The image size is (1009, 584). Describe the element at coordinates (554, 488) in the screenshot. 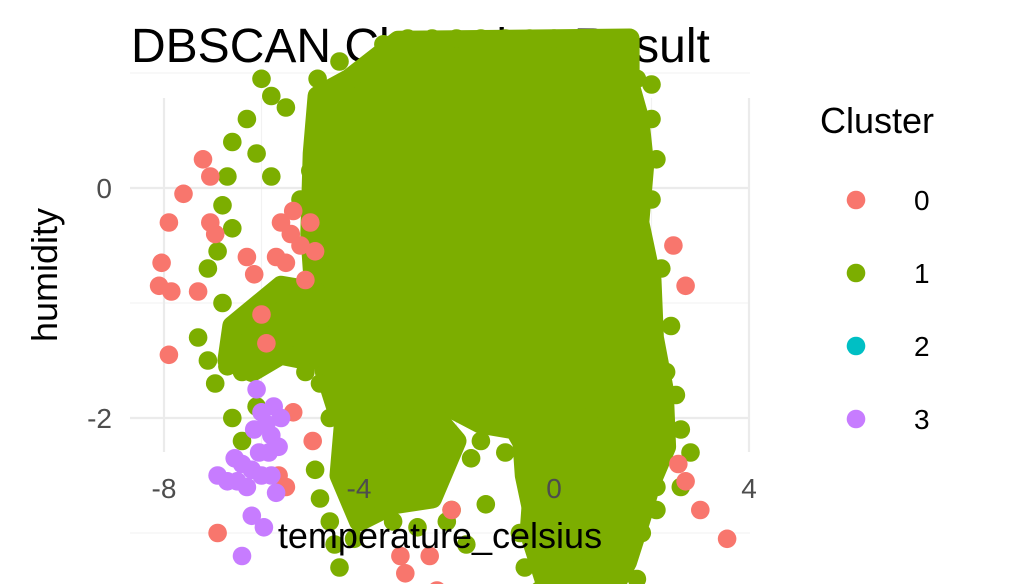

I see `x-tick-label: 0` at that location.